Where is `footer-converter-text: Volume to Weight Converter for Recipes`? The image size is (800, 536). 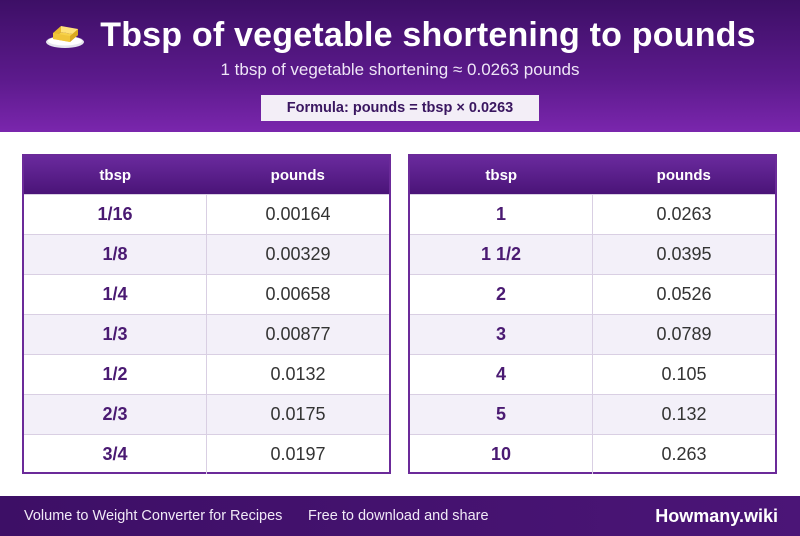 footer-converter-text: Volume to Weight Converter for Recipes is located at coordinates (153, 516).